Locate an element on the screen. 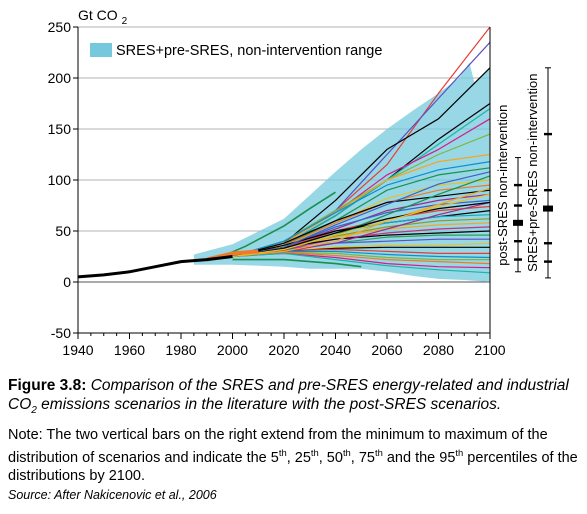 This screenshot has height=514, width=587. note-part: , 50 is located at coordinates (330, 457).